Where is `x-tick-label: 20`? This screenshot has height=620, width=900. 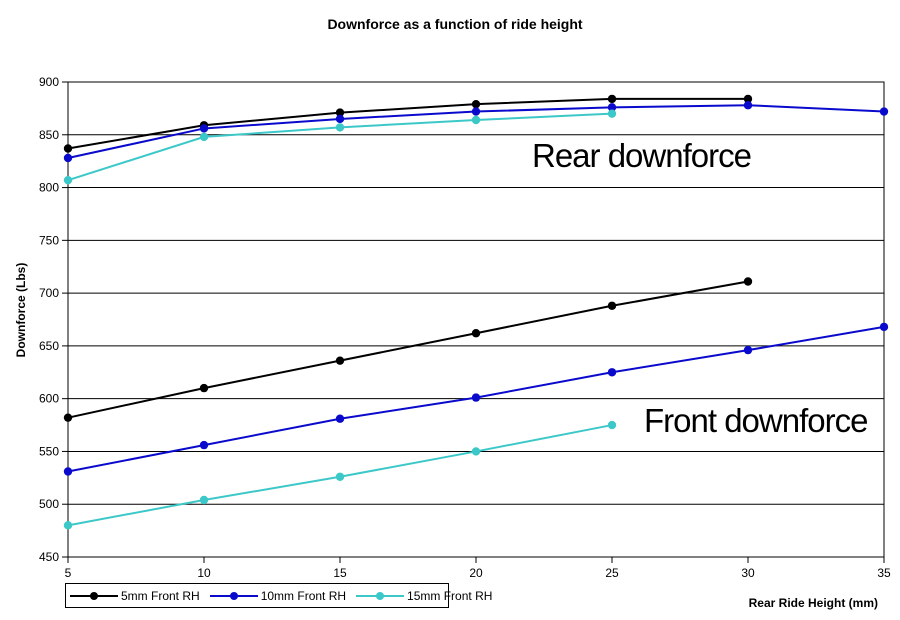 x-tick-label: 20 is located at coordinates (476, 573).